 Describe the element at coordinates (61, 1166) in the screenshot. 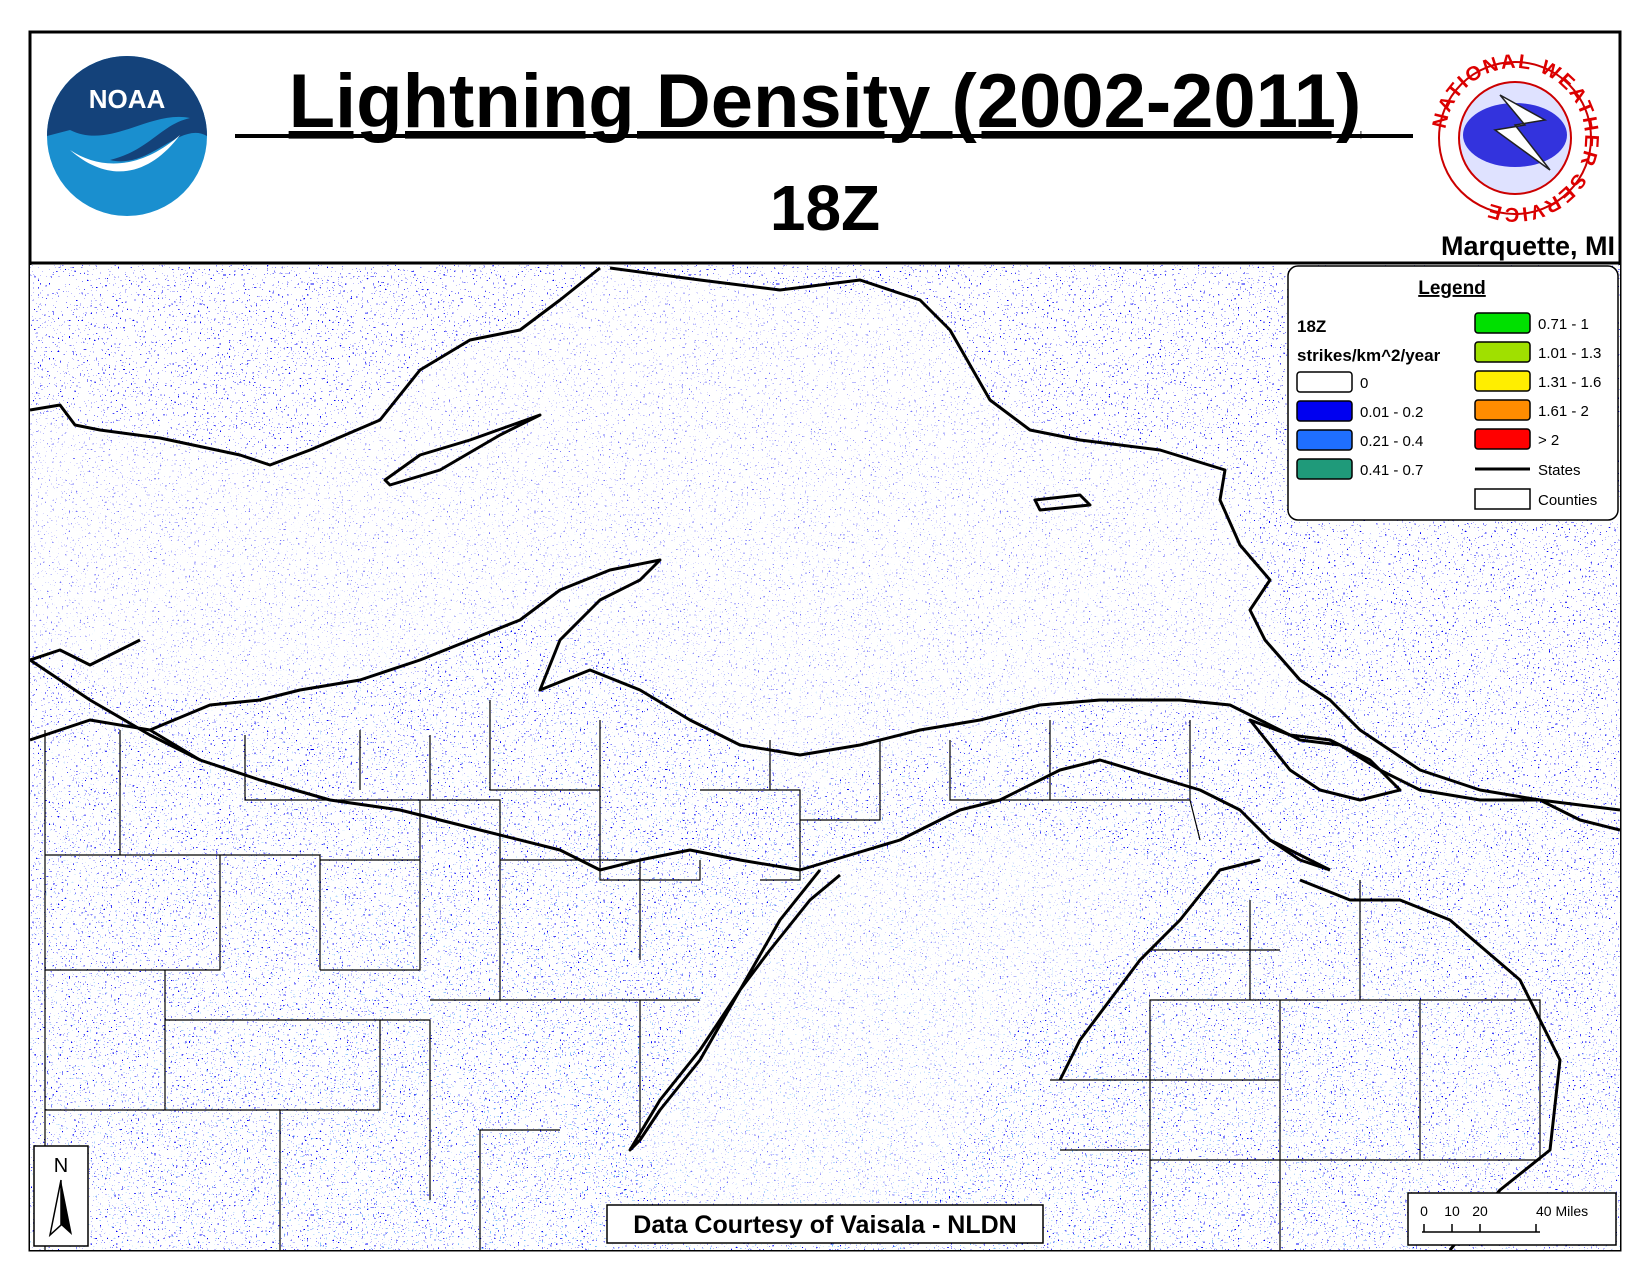

I see `north-label: N` at that location.